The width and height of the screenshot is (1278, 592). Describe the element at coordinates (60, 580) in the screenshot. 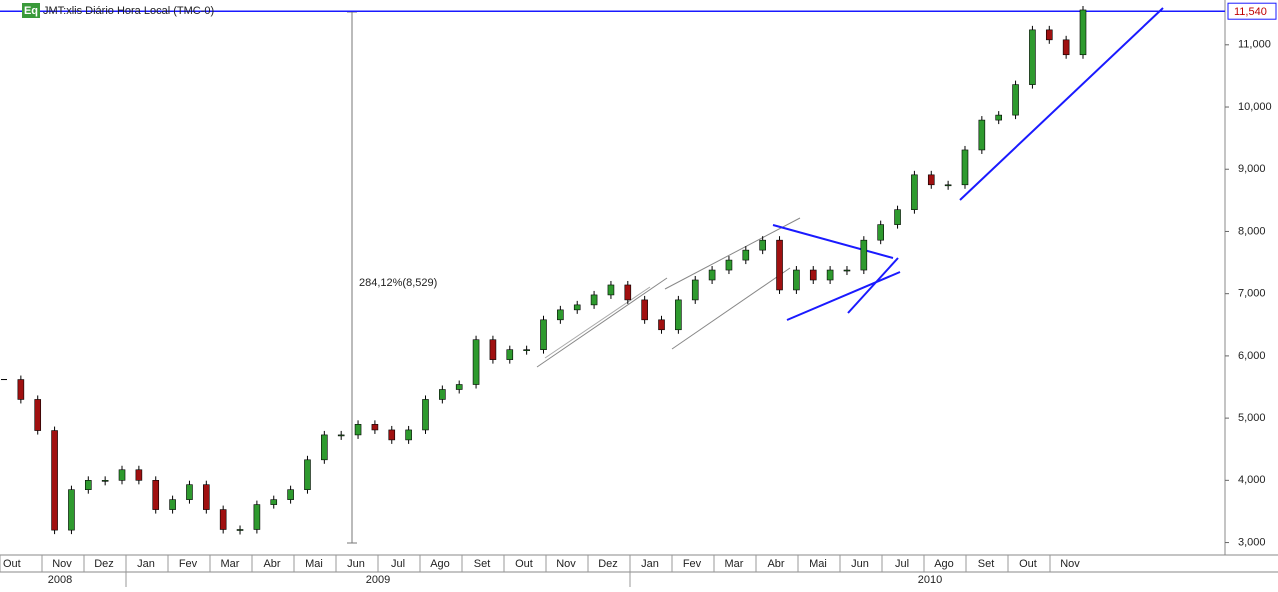

I see `year-label: 2008` at that location.